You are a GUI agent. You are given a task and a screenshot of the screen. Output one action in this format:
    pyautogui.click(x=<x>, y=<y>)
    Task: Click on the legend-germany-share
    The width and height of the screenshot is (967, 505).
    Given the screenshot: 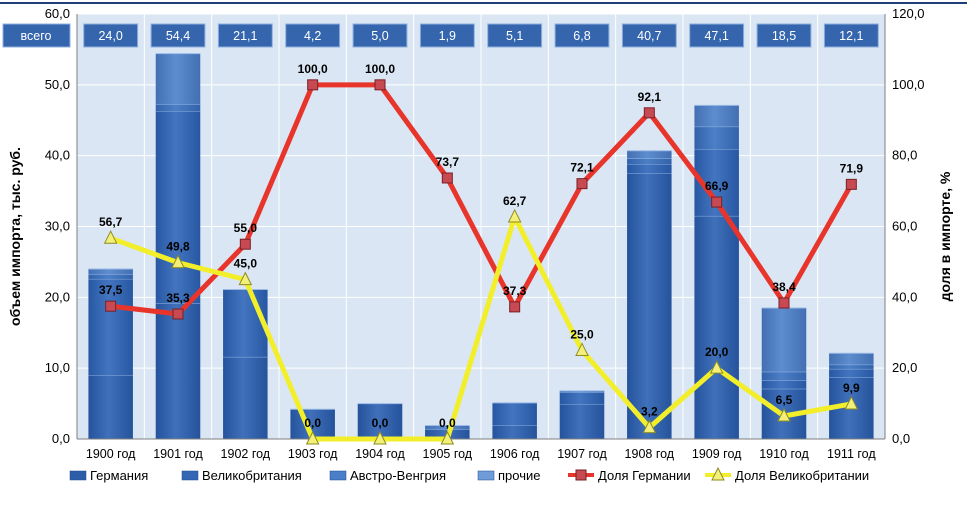 What is the action you would take?
    pyautogui.click(x=581, y=475)
    